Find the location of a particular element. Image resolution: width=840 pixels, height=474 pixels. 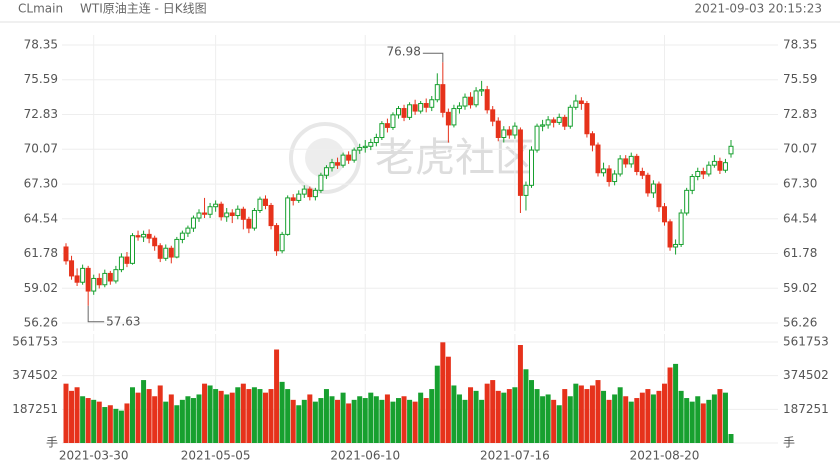

symbol: CLmain is located at coordinates (40, 9).